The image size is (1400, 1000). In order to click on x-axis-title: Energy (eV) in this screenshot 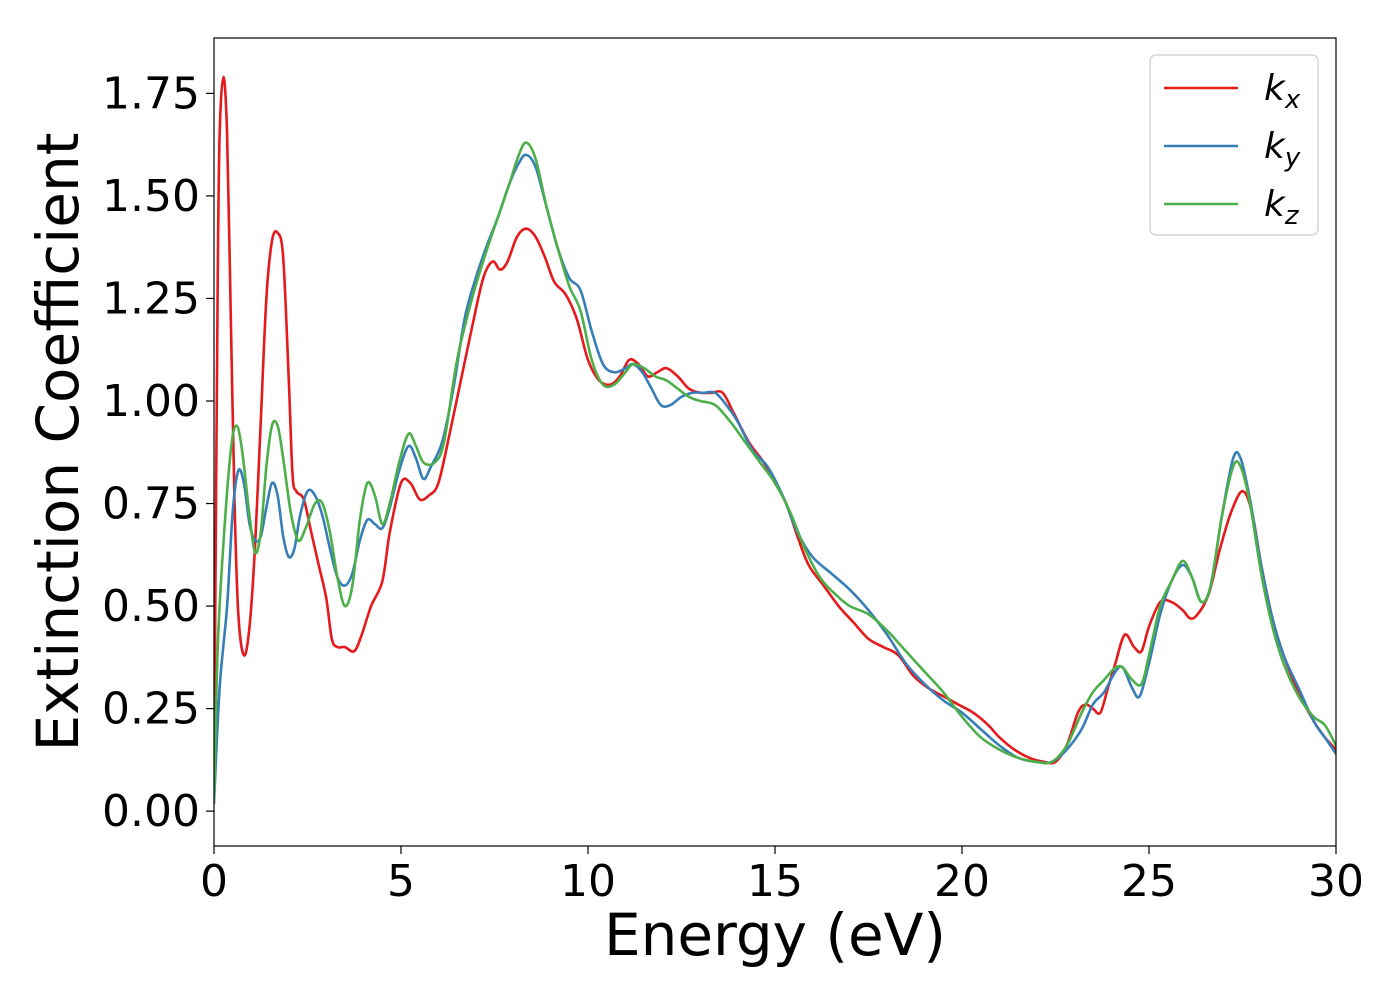, I will do `click(775, 935)`.